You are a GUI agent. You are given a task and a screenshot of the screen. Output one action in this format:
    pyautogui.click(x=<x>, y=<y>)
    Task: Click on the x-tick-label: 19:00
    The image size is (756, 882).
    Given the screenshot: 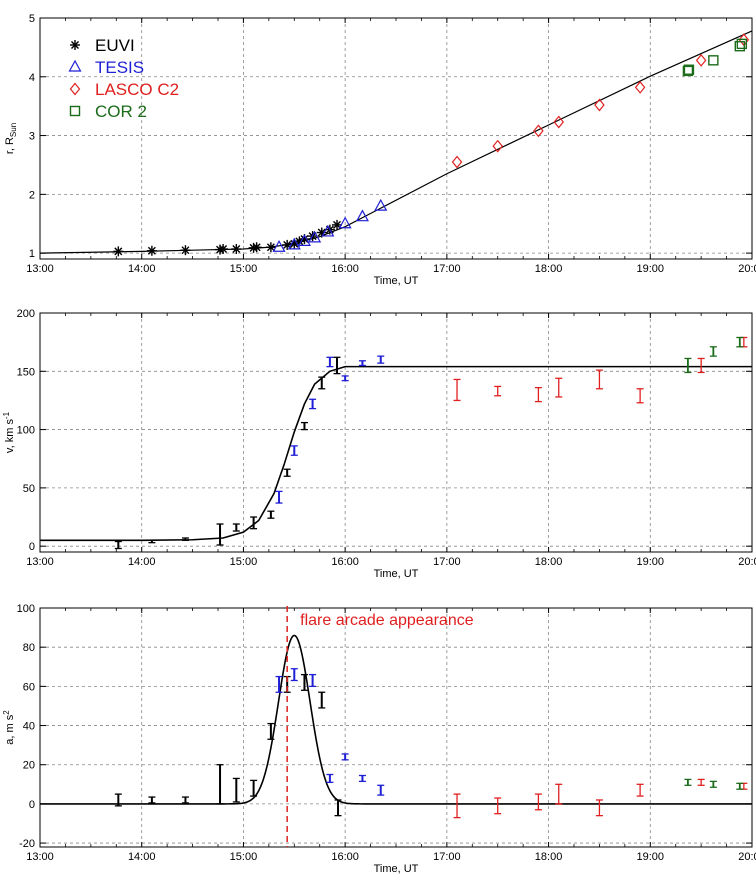 What is the action you would take?
    pyautogui.click(x=651, y=269)
    